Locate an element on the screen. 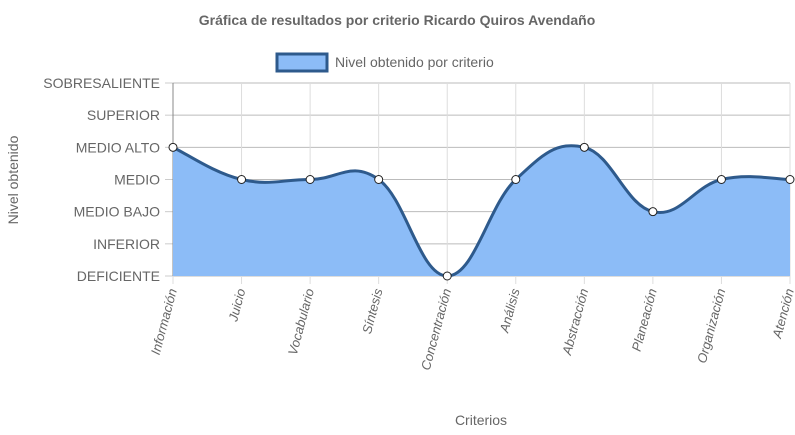  y-tick-label: INFERIOR is located at coordinates (126, 244).